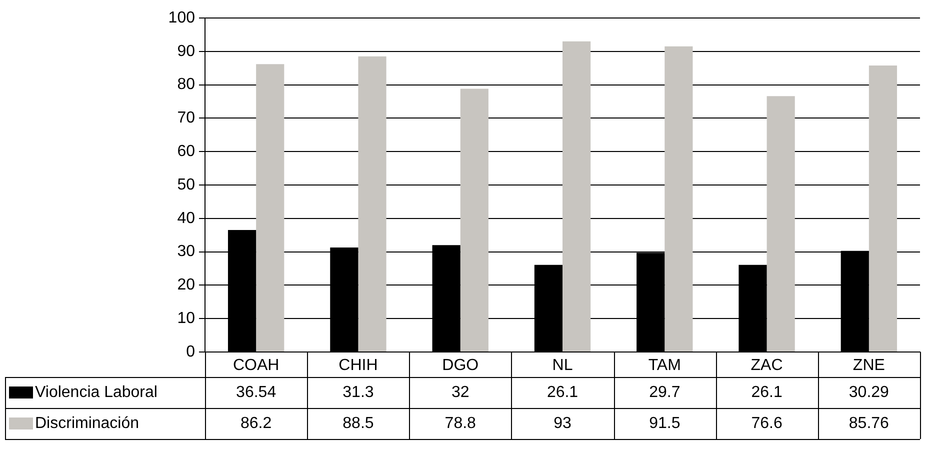 The height and width of the screenshot is (469, 935). Describe the element at coordinates (766, 423) in the screenshot. I see `data-label: 76.6` at that location.